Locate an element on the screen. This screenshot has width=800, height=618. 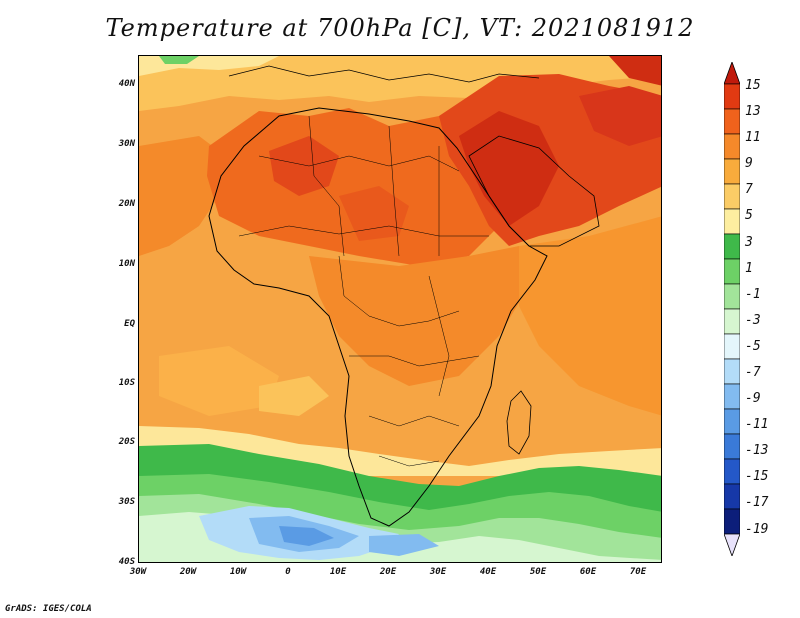
lat-tick-label: 30N is located at coordinates (126, 144).